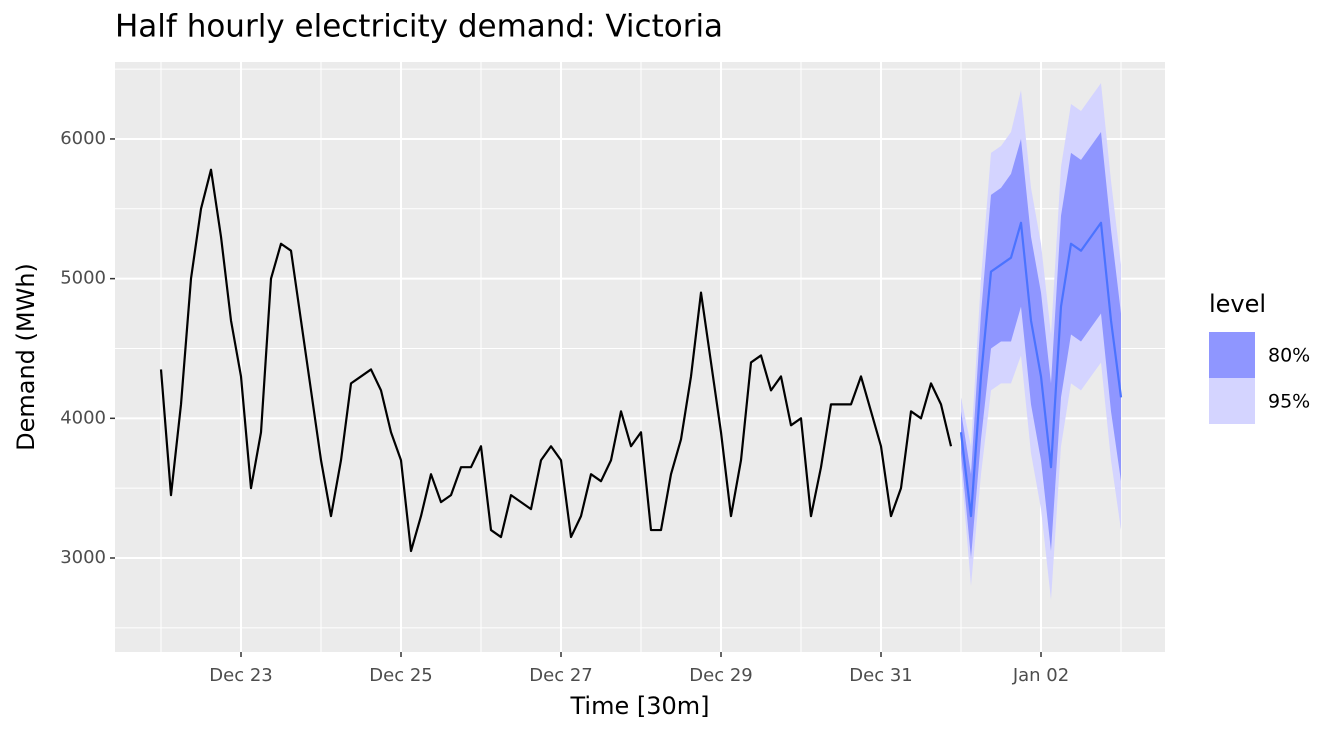 The image size is (1344, 739). Describe the element at coordinates (83, 417) in the screenshot. I see `y-tick-label: 4000` at that location.